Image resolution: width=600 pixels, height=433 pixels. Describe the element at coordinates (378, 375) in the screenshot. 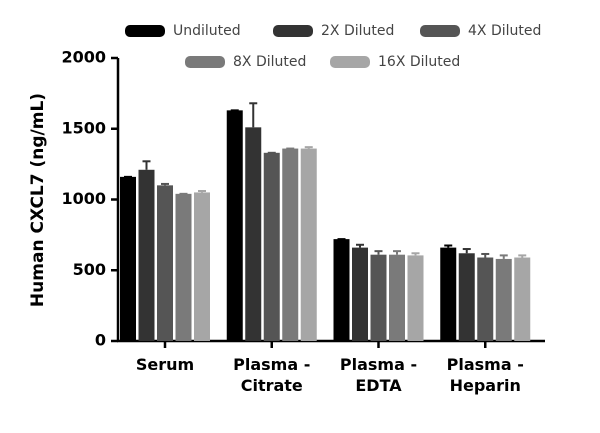

I see `x-tick-label: Plasma - EDTA` at that location.